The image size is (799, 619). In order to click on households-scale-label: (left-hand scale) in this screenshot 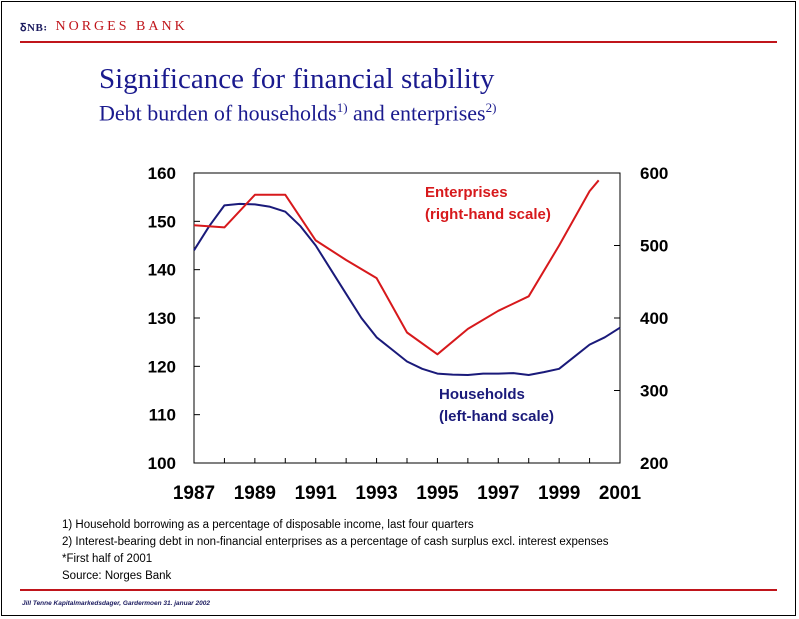, I will do `click(496, 416)`.